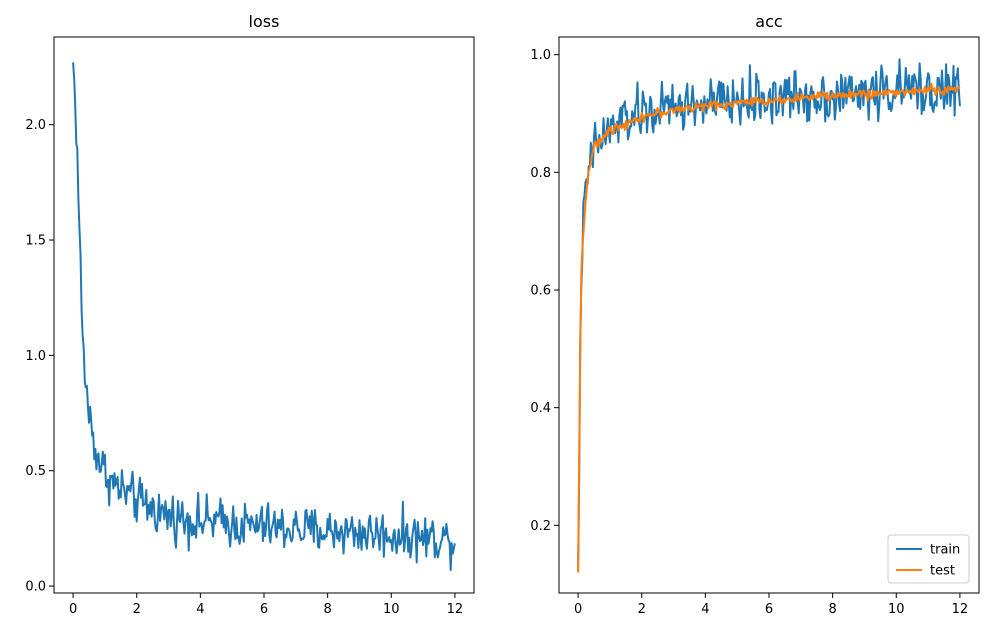  I want to click on chart-title: loss, so click(264, 21).